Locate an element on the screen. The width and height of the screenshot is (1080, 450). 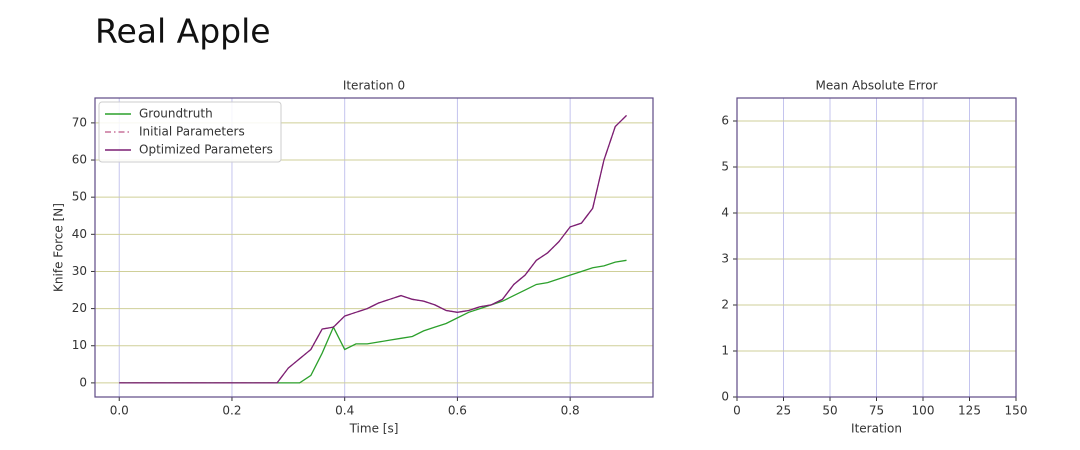
y-tick-label: 40 is located at coordinates (79, 234).